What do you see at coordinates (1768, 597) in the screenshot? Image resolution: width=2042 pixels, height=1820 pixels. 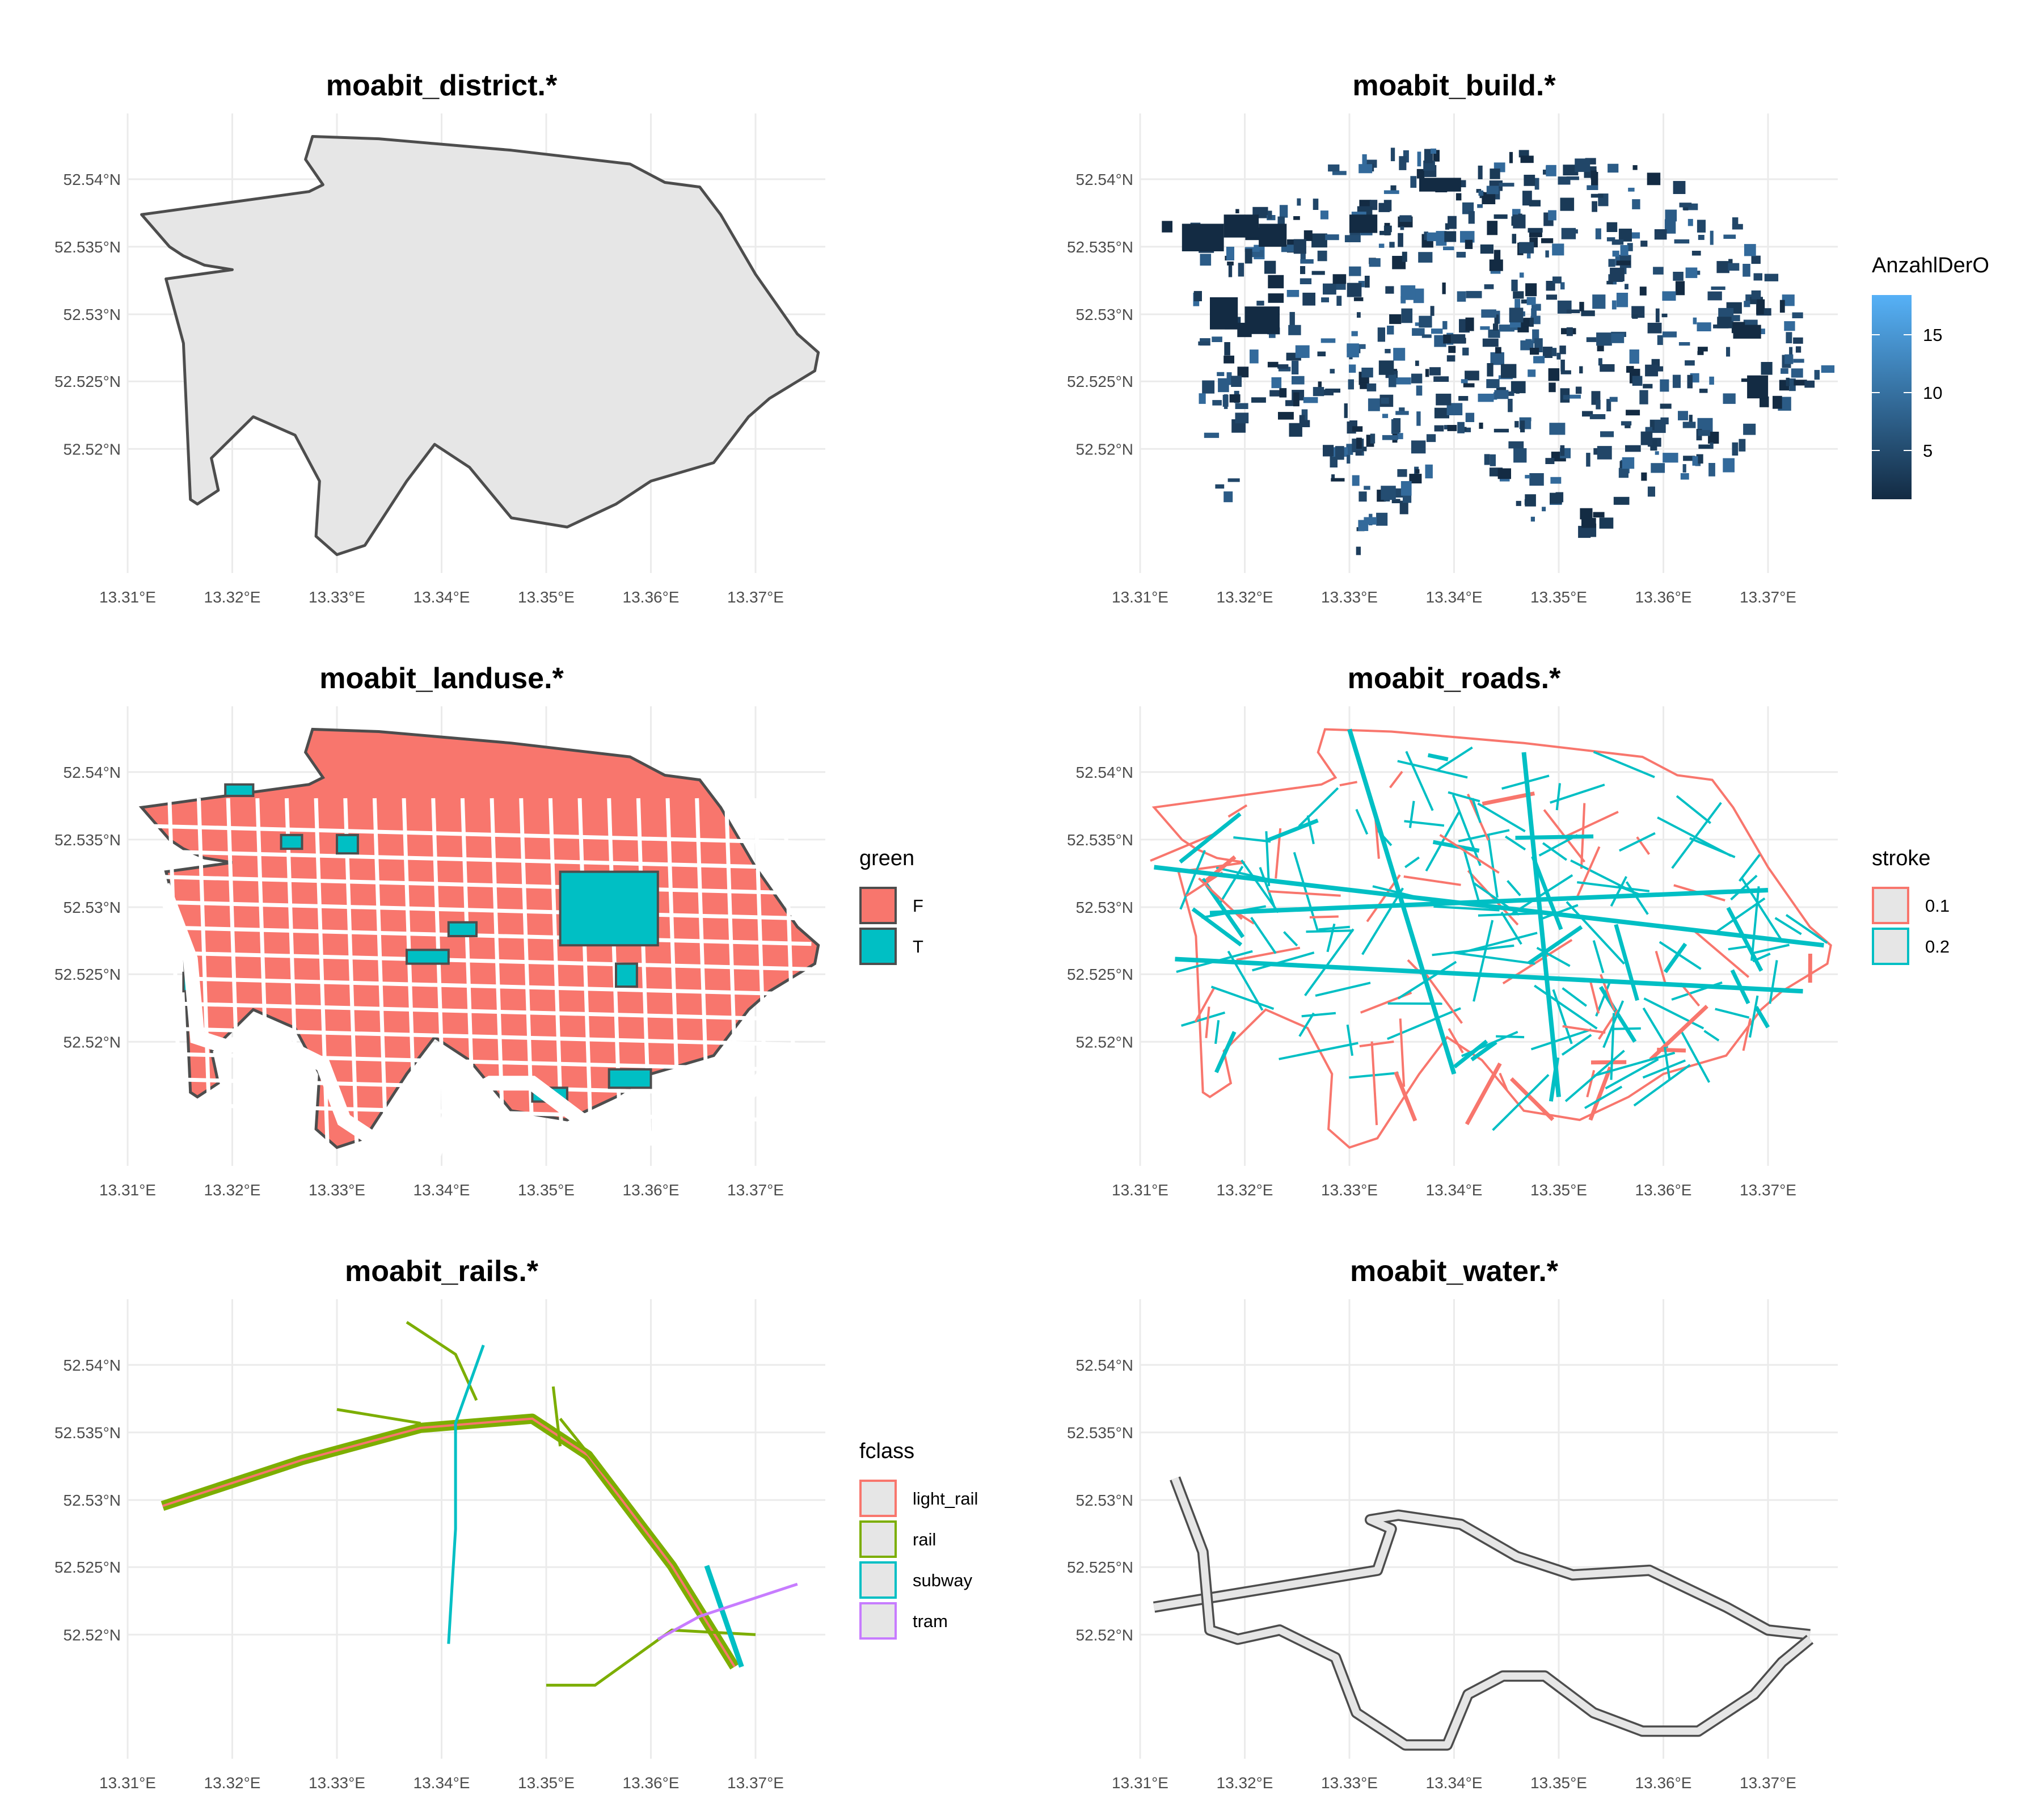 I see `x-tick-label: 13.37°E` at bounding box center [1768, 597].